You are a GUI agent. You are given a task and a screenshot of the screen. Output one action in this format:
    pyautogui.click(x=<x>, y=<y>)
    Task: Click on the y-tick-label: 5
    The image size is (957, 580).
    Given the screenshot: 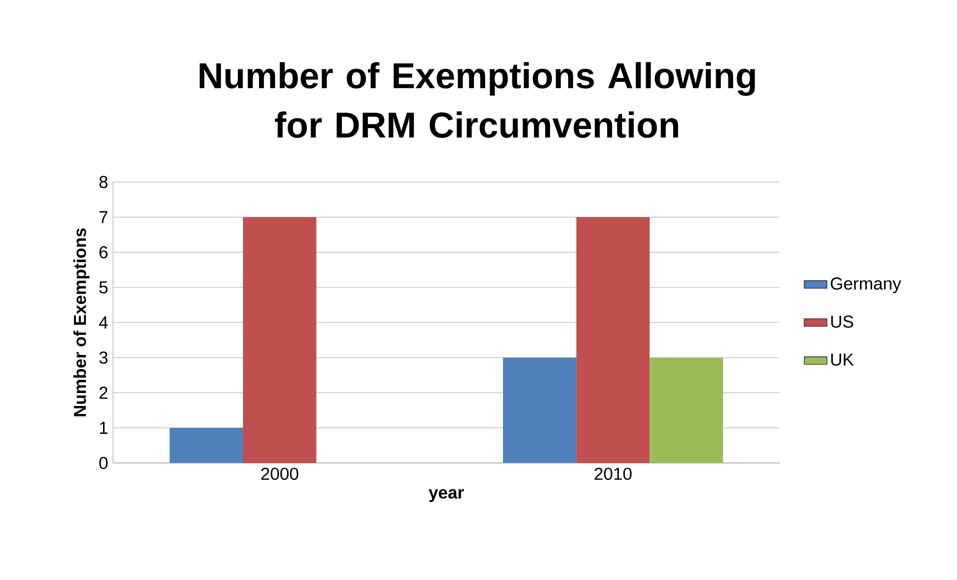 What is the action you would take?
    pyautogui.click(x=103, y=287)
    